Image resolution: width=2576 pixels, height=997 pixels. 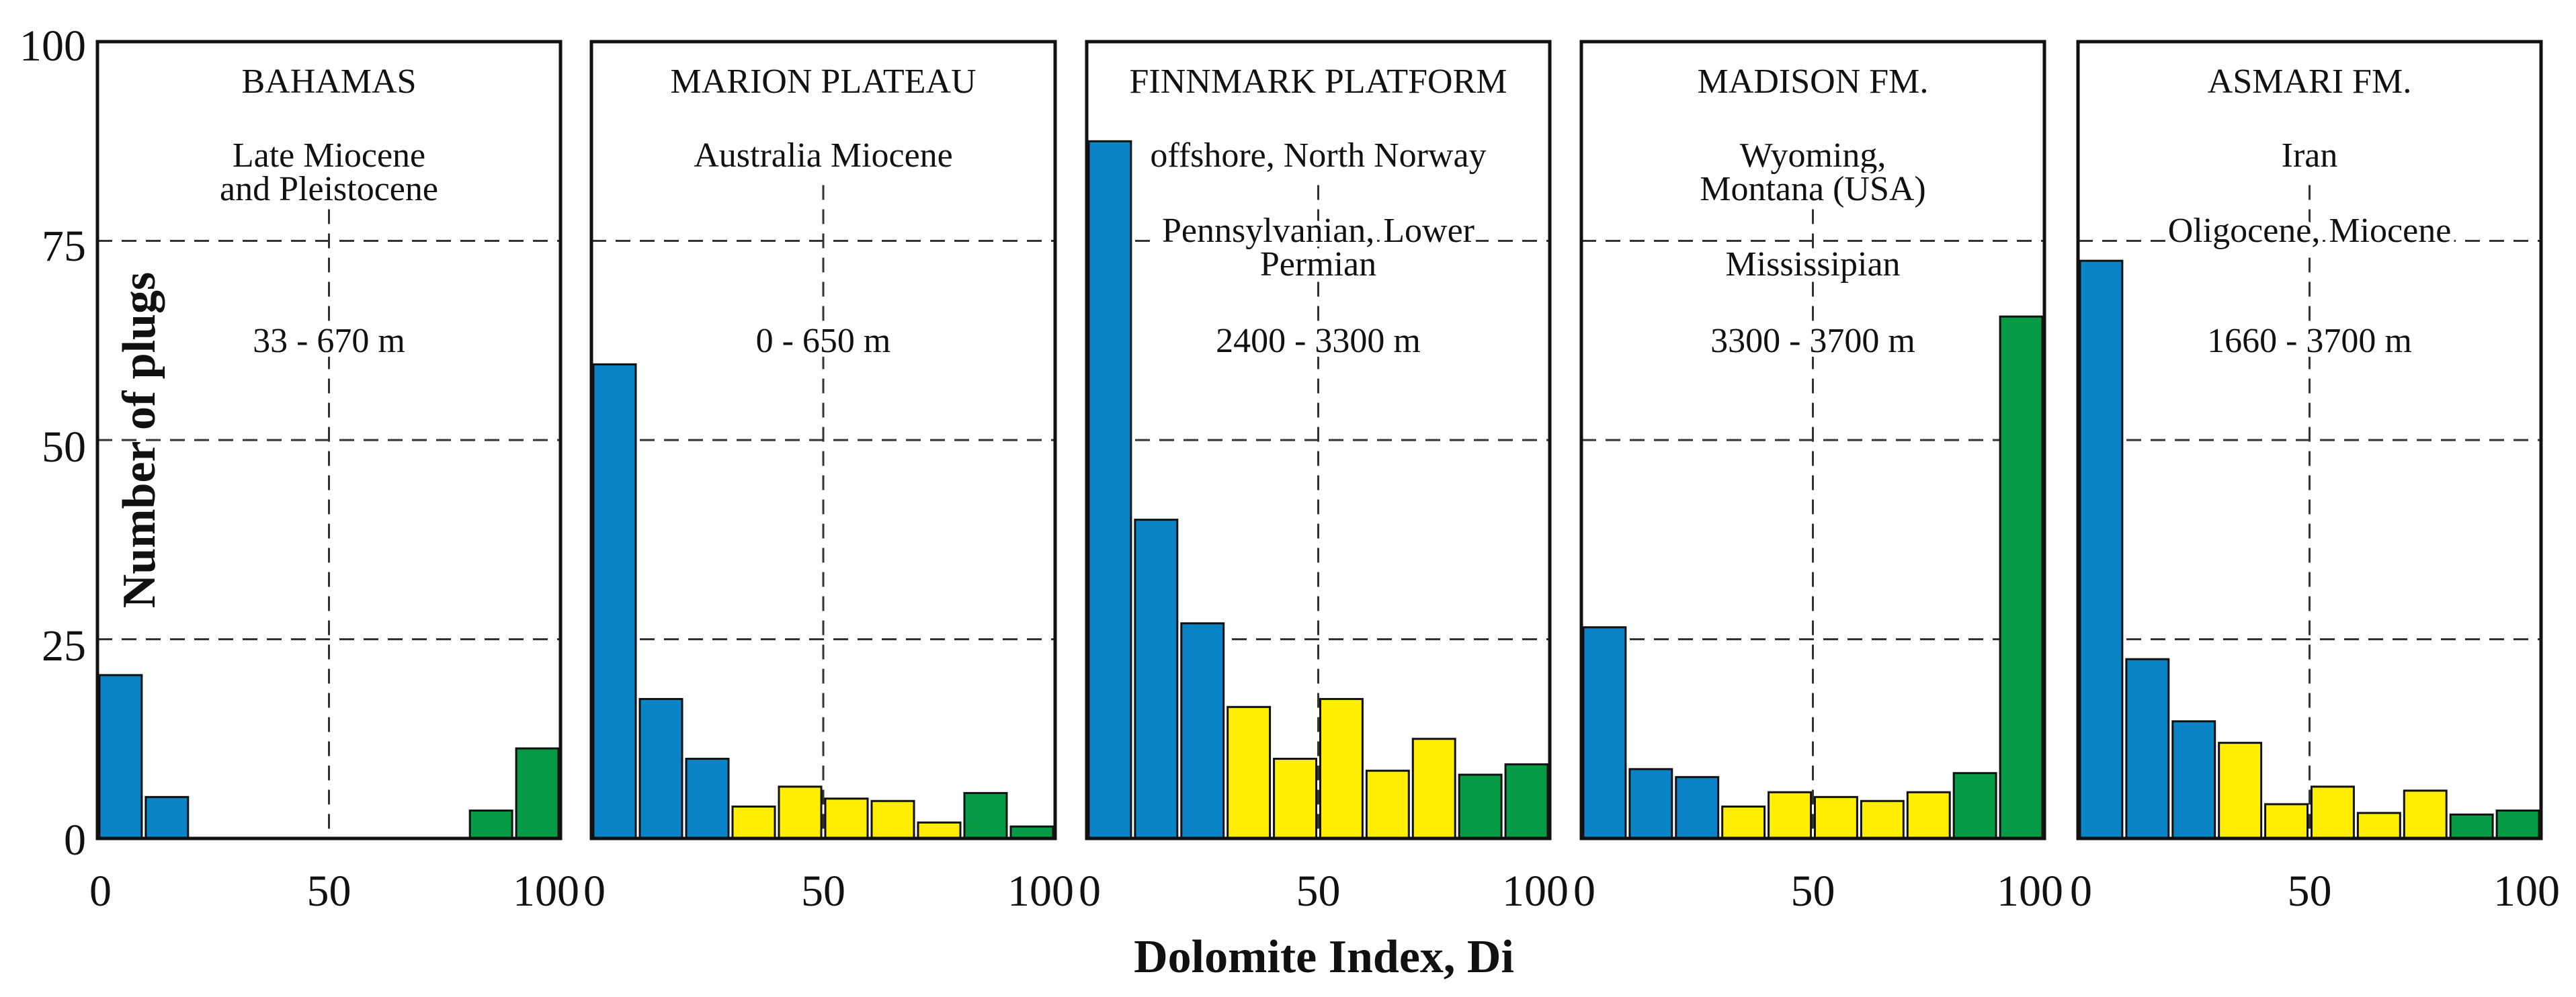 I want to click on panel-label-halo: offshore, North Norway, so click(x=1318, y=155).